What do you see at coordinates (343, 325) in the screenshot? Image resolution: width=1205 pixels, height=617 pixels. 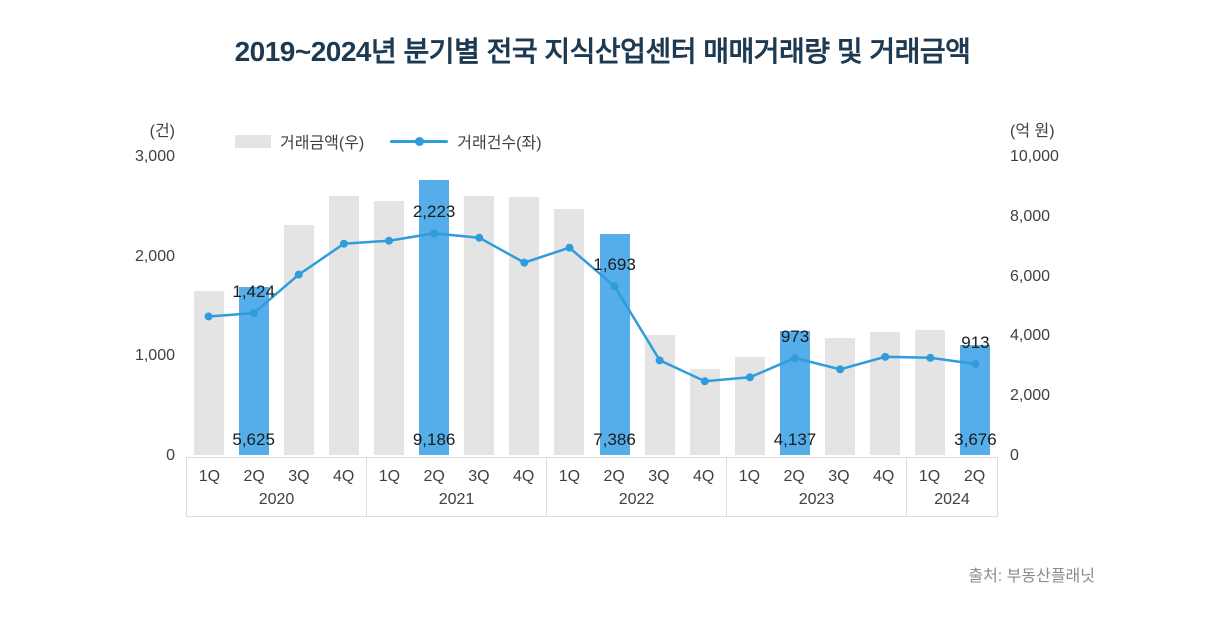 I see `bar-2020-4Q` at bounding box center [343, 325].